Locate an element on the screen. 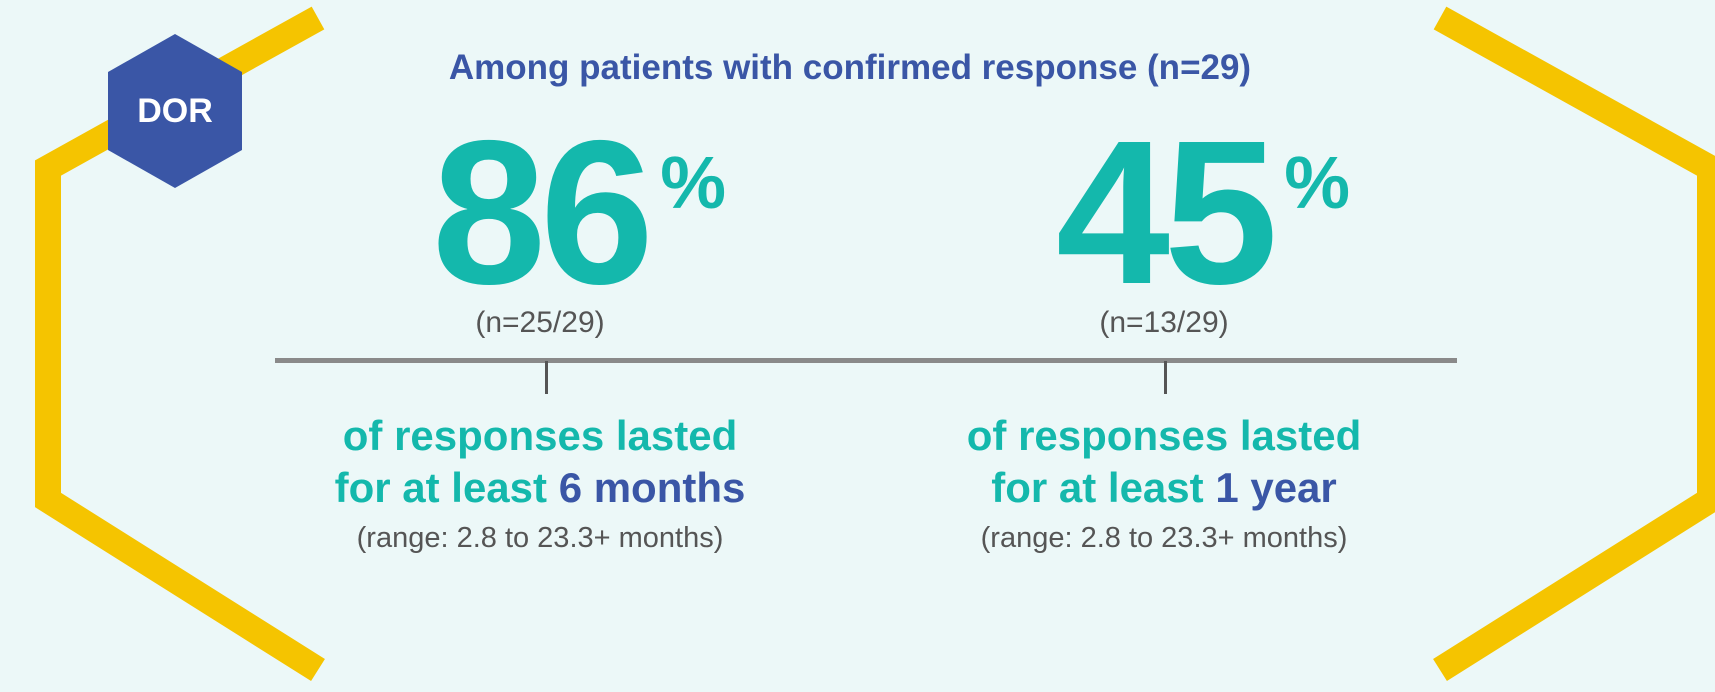  duration-highlight: 1 year is located at coordinates (1276, 487).